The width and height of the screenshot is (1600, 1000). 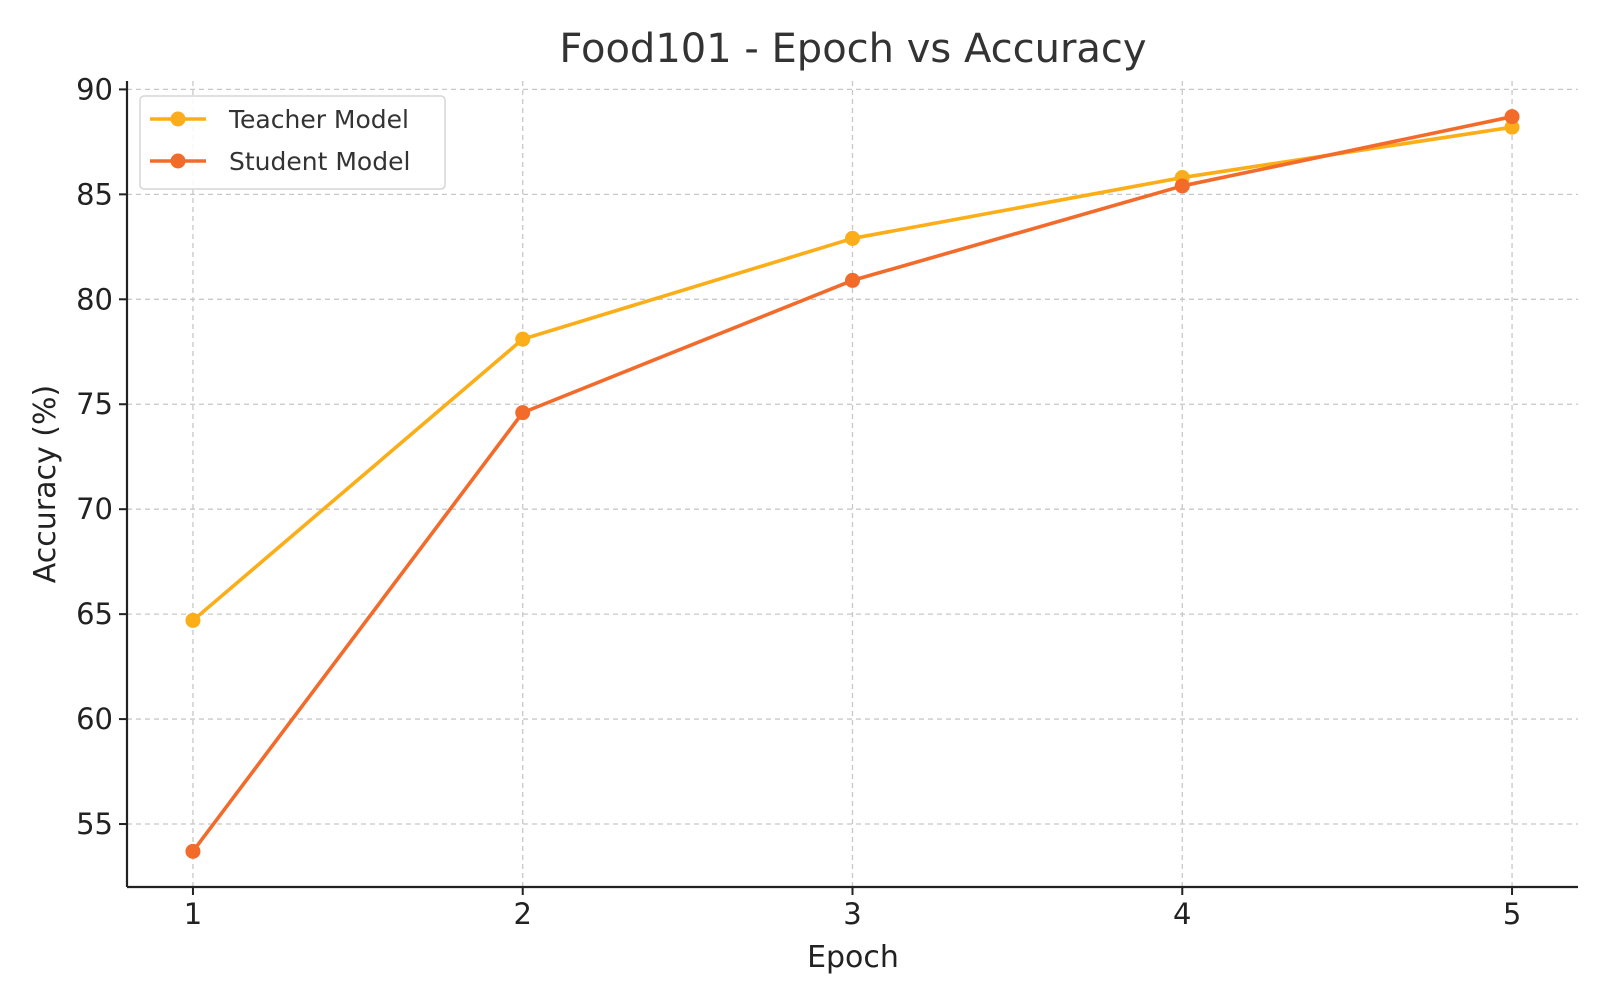 I want to click on student-model-legend-marker, so click(x=178, y=161).